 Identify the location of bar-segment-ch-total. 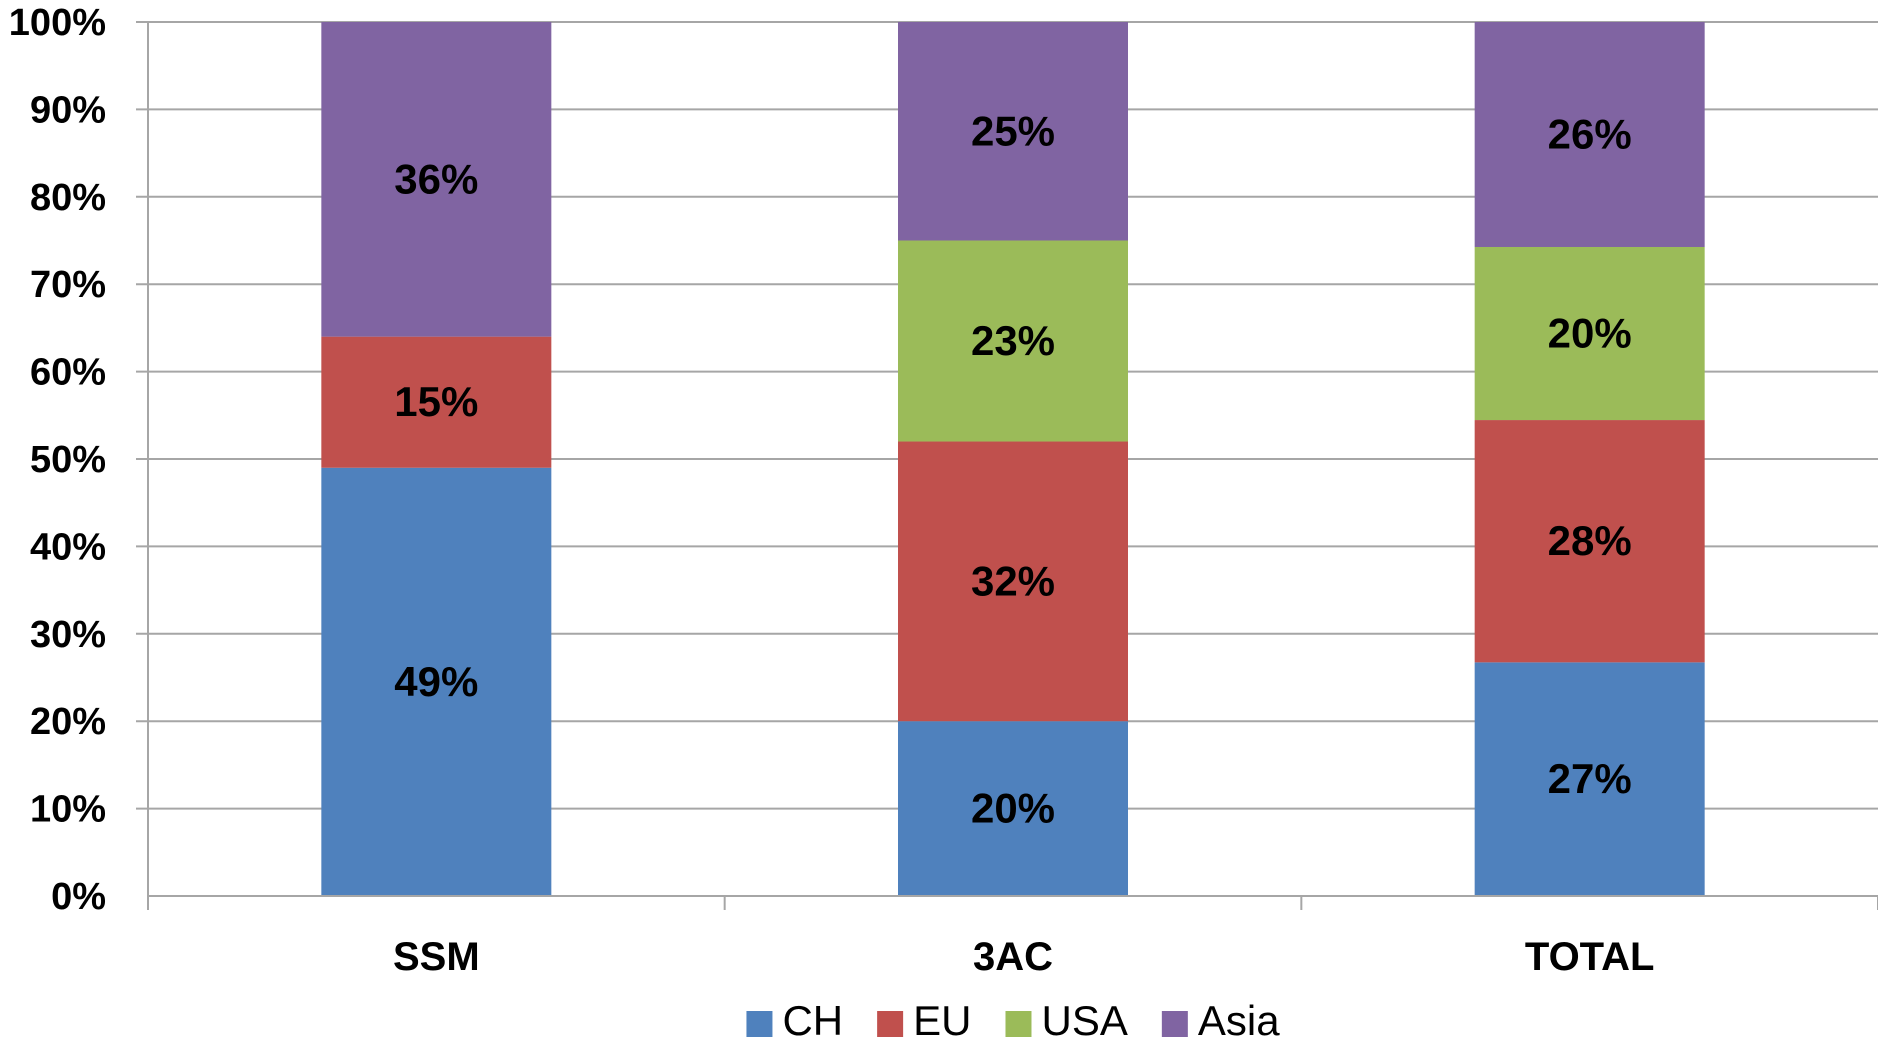
(1589, 779).